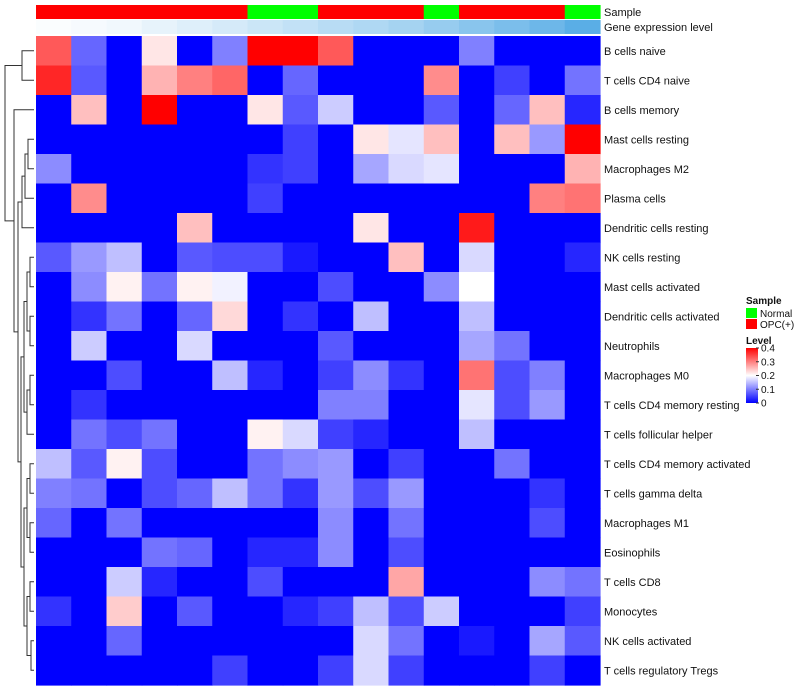 This screenshot has width=800, height=700. What do you see at coordinates (768, 349) in the screenshot?
I see `legend-level-tick-label: 0.4` at bounding box center [768, 349].